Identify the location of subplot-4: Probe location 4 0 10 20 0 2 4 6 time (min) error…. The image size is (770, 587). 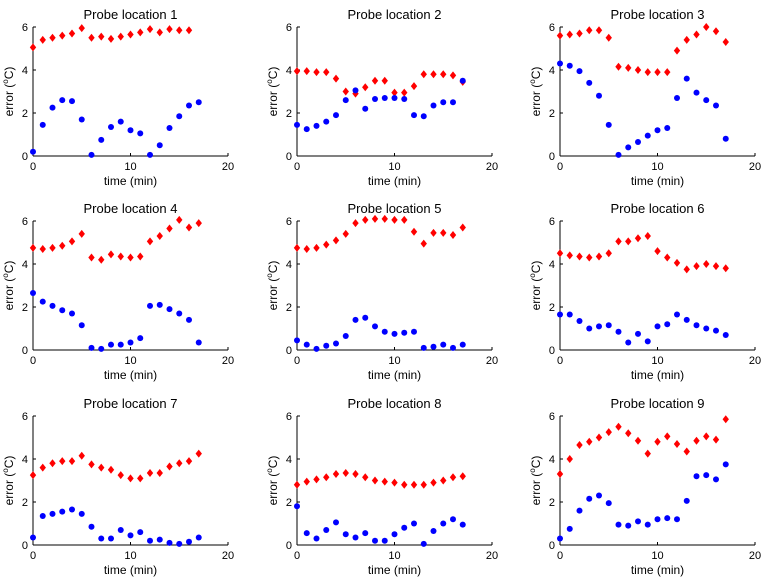
(117, 291).